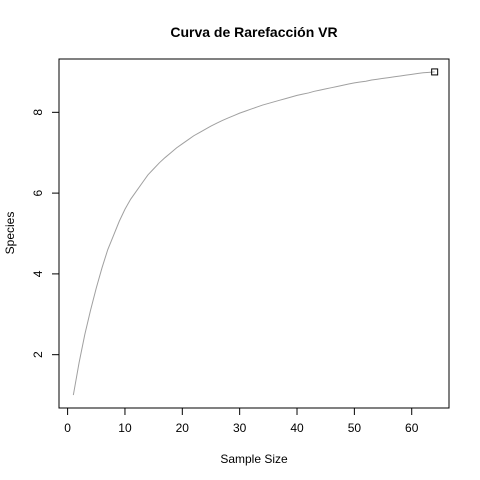 The image size is (480, 480). I want to click on end-point-marker, so click(435, 72).